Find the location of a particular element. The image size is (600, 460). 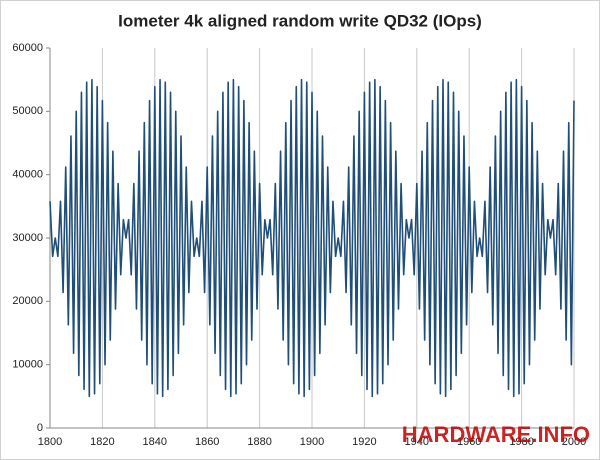

x-tick-label: 1800 is located at coordinates (50, 442).